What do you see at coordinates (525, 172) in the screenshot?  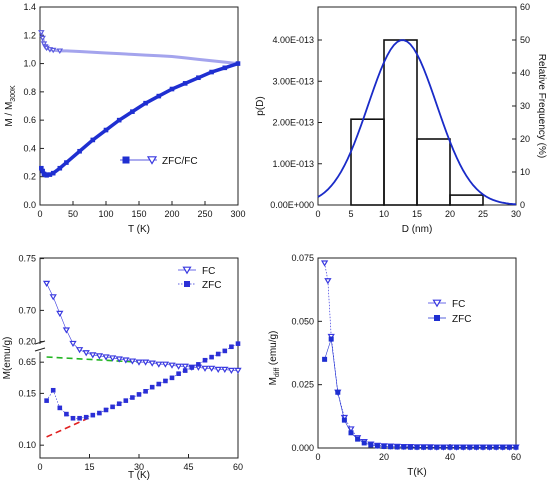 I see `p2-y2-tick-label: 10` at bounding box center [525, 172].